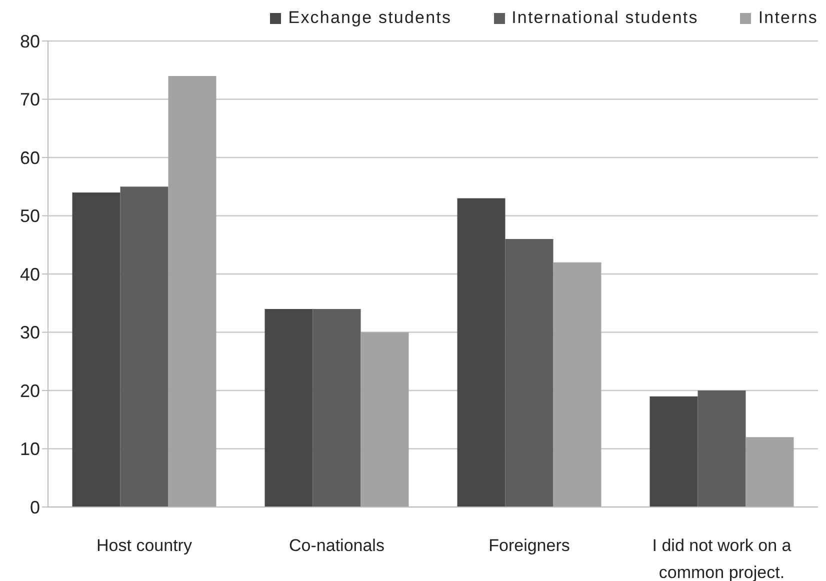  I want to click on y-tick-label: 20, so click(30, 390).